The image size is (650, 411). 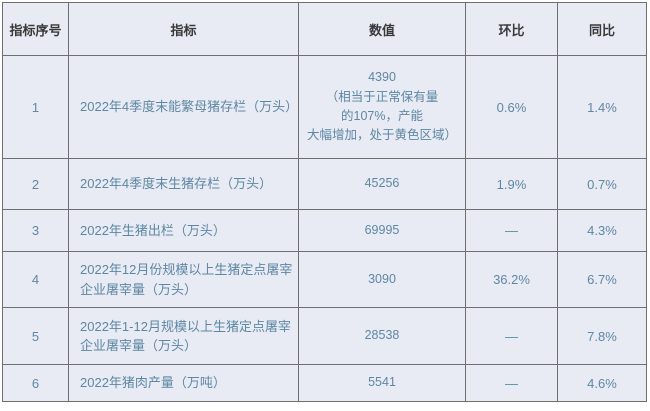 I want to click on value-cell: 3090, so click(x=382, y=279).